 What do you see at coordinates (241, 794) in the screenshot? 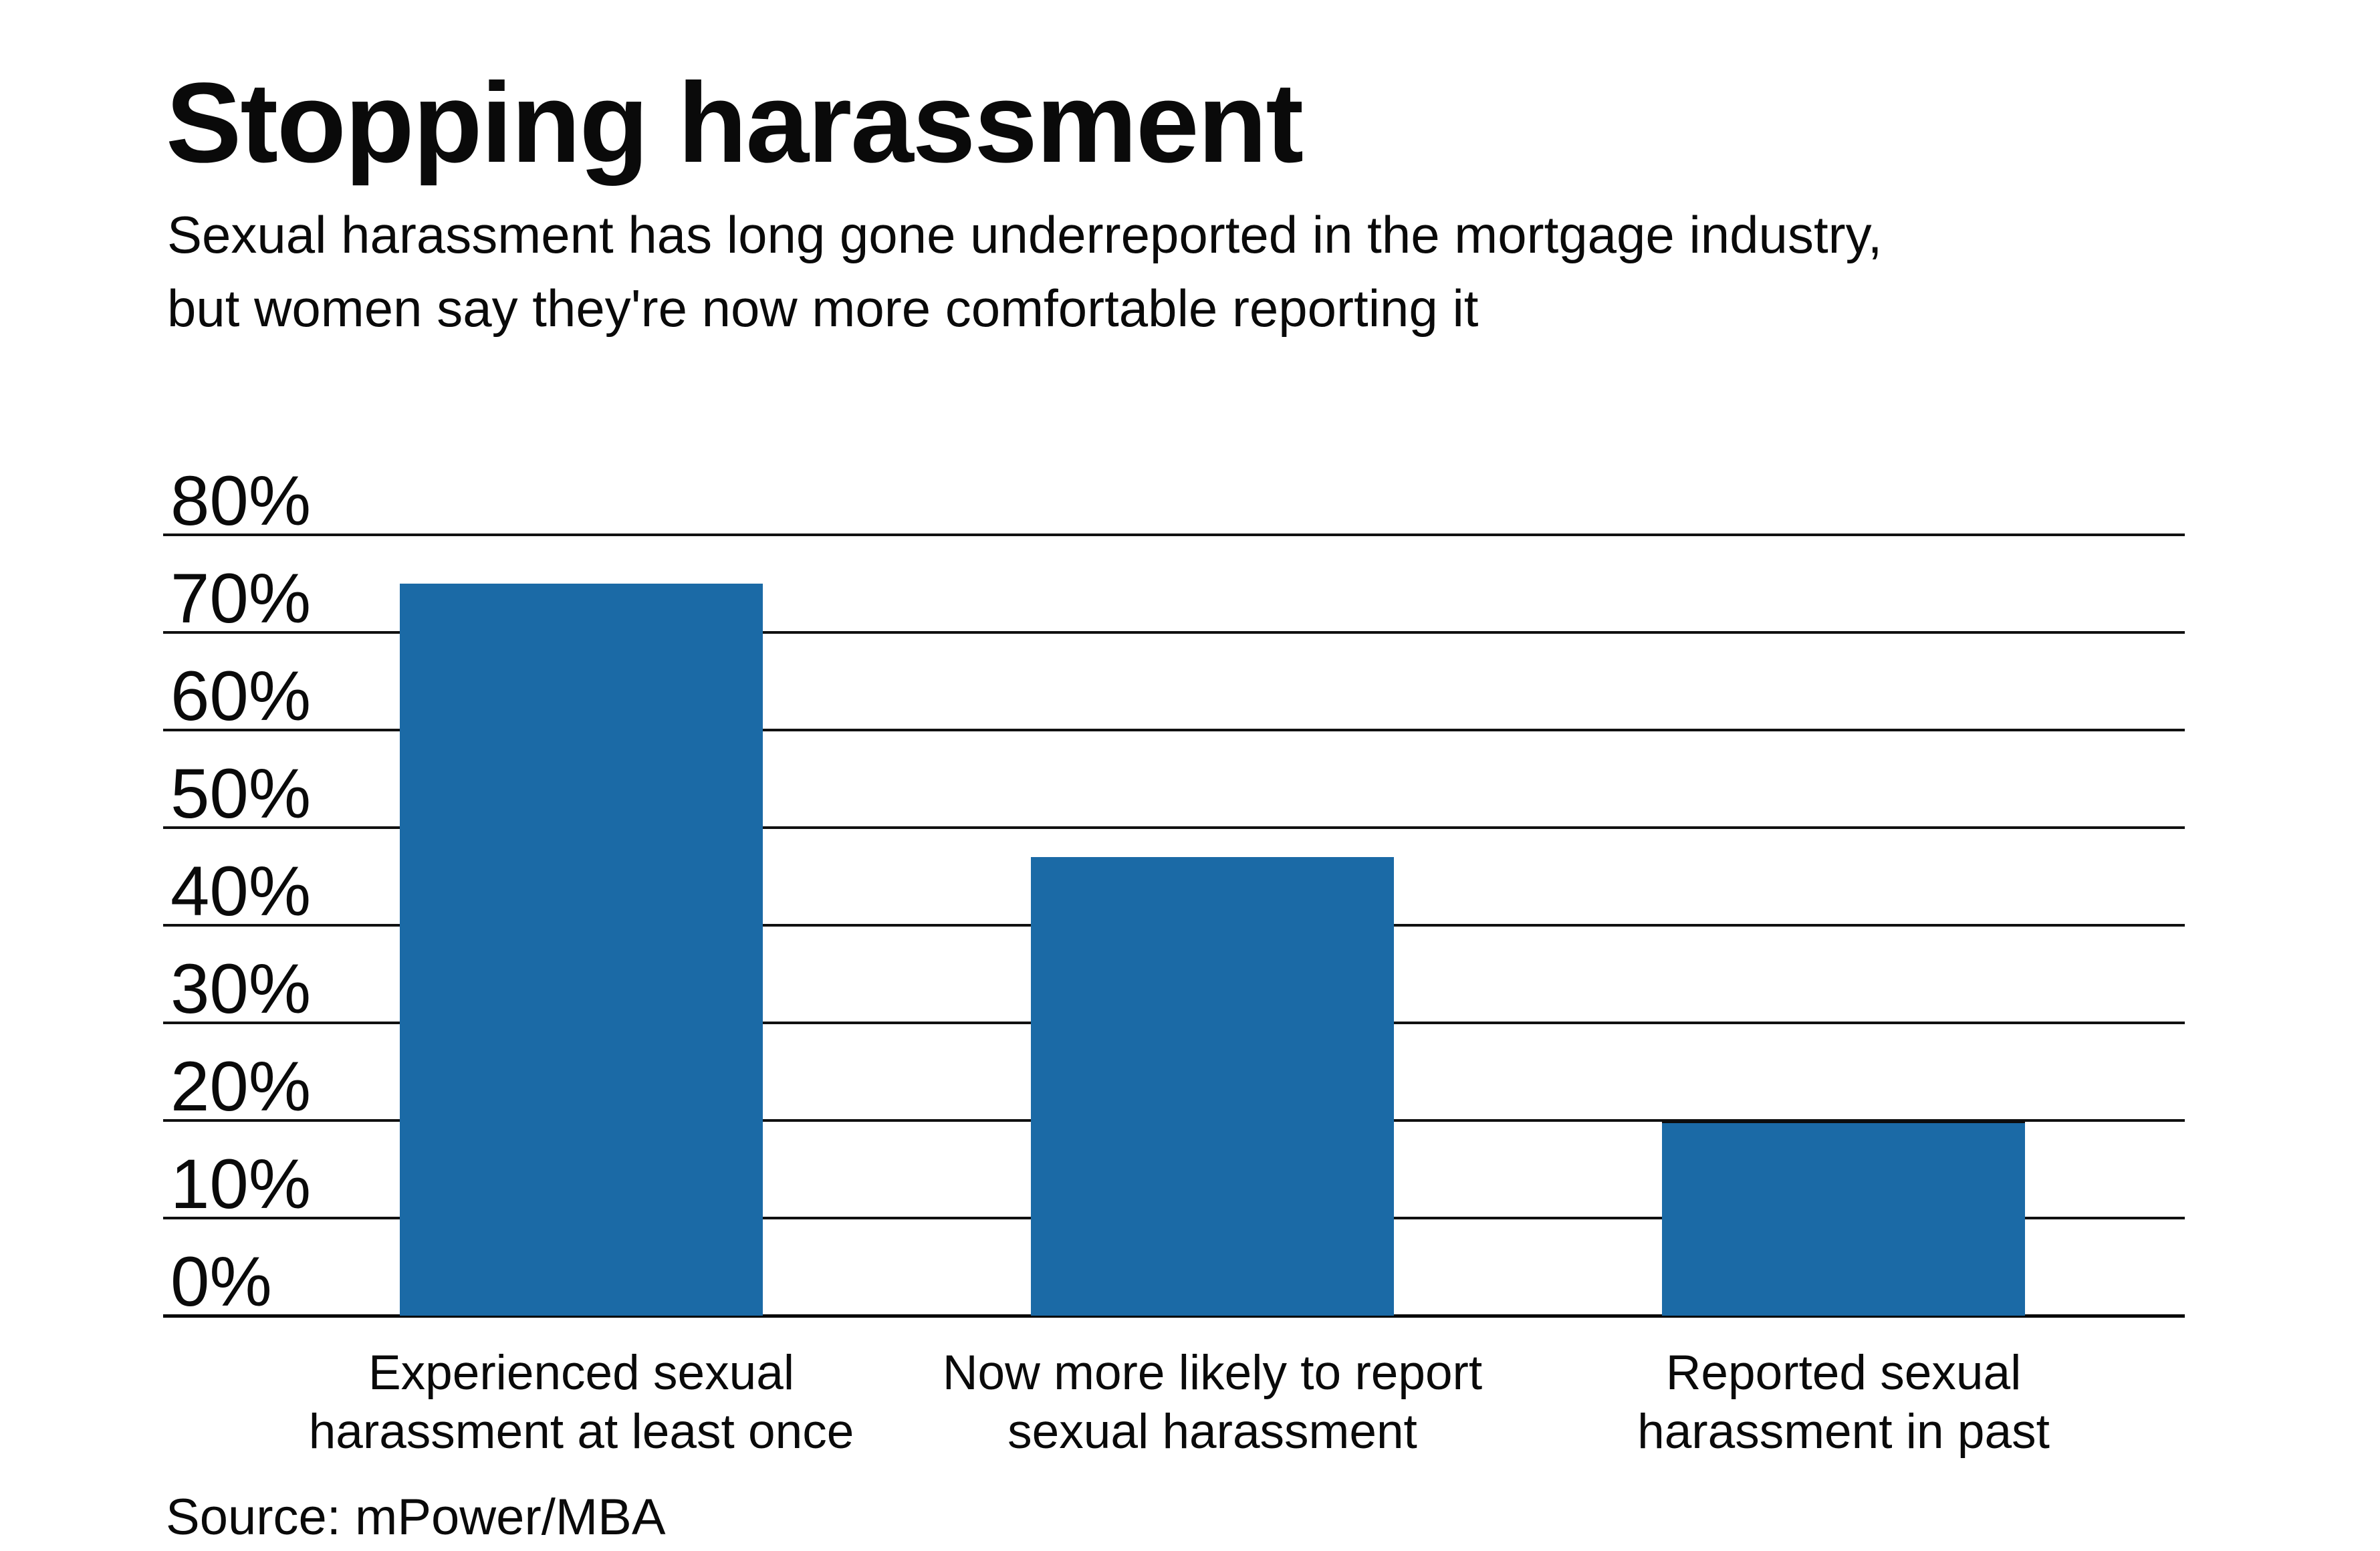
I see `y-axis-tick-label: 50%` at bounding box center [241, 794].